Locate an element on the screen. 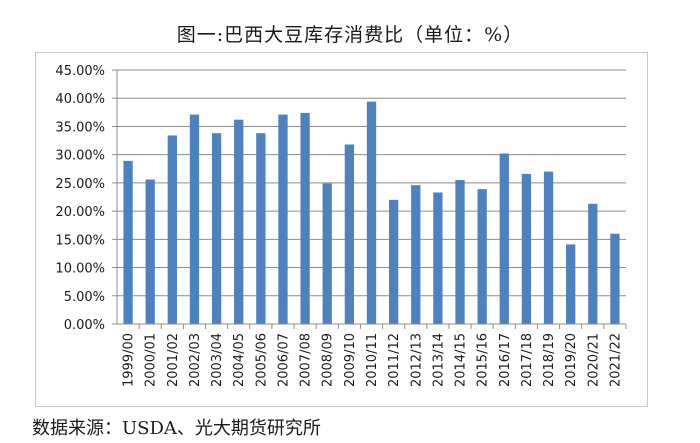  x-tick-label: 2015/16 is located at coordinates (483, 360).